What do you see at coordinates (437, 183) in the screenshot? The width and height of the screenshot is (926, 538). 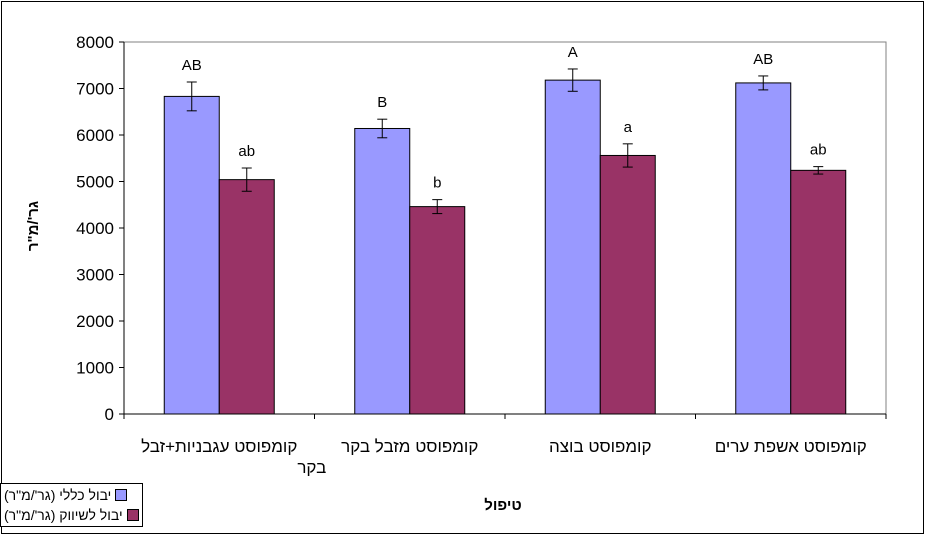 I see `significance-label: b` at bounding box center [437, 183].